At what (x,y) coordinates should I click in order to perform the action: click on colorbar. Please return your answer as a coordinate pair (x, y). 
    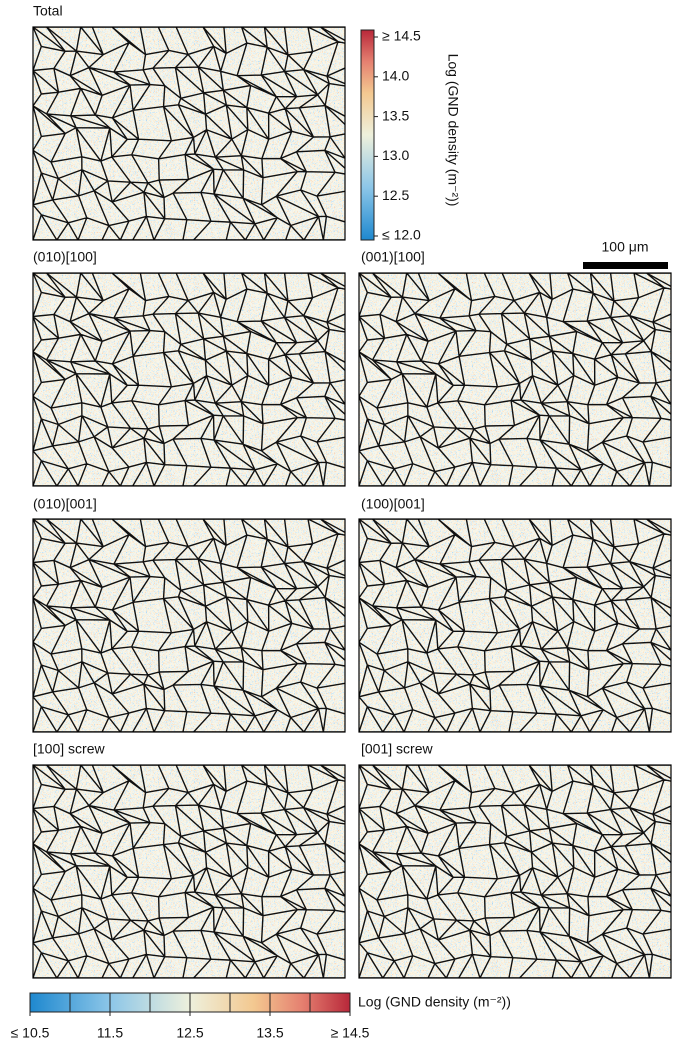
    Looking at the image, I should click on (367, 135).